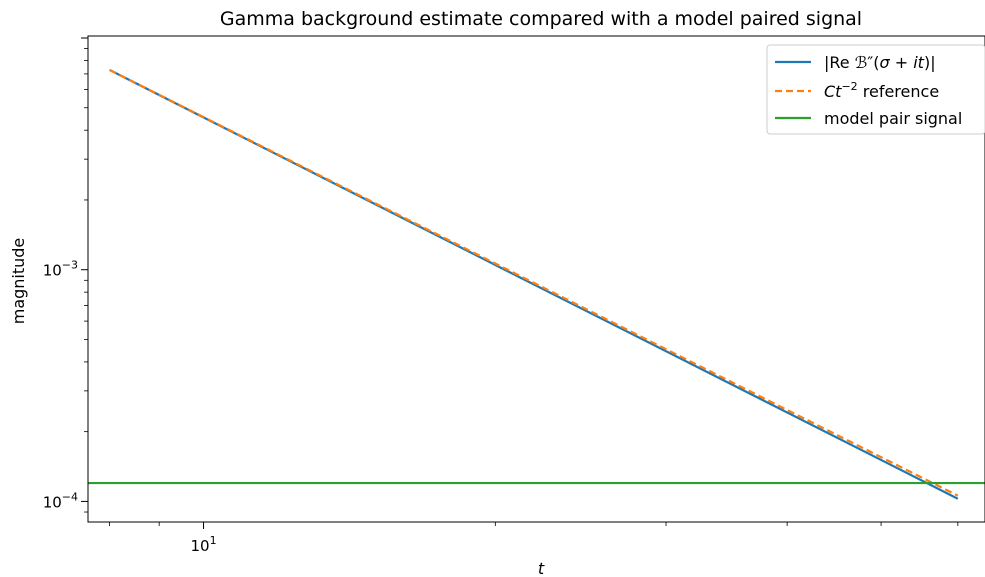 The width and height of the screenshot is (985, 577). I want to click on y-tick-label: 10⁻³, so click(60, 269).